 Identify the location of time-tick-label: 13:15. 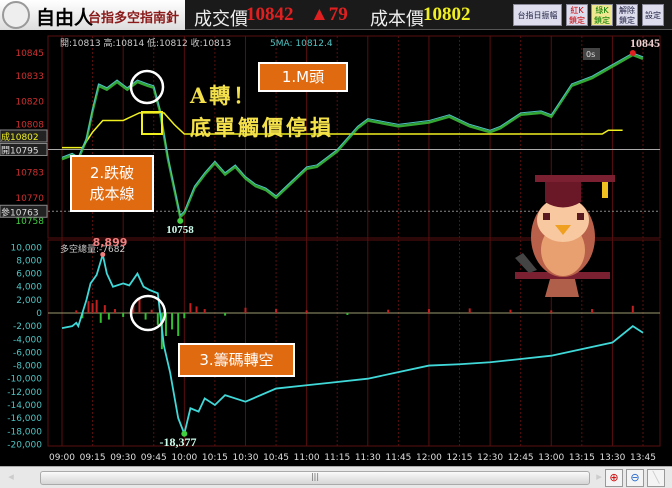
(582, 458).